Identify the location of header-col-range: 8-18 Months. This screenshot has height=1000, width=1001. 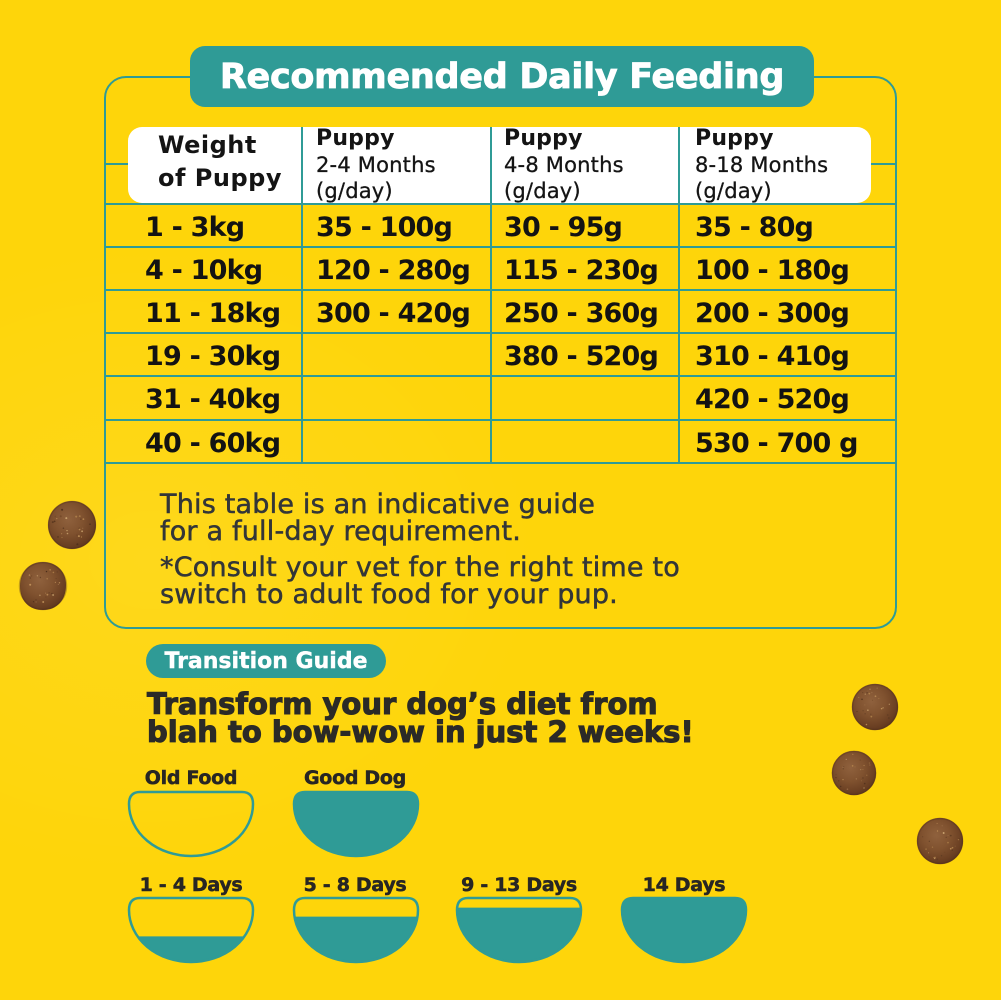
(762, 165).